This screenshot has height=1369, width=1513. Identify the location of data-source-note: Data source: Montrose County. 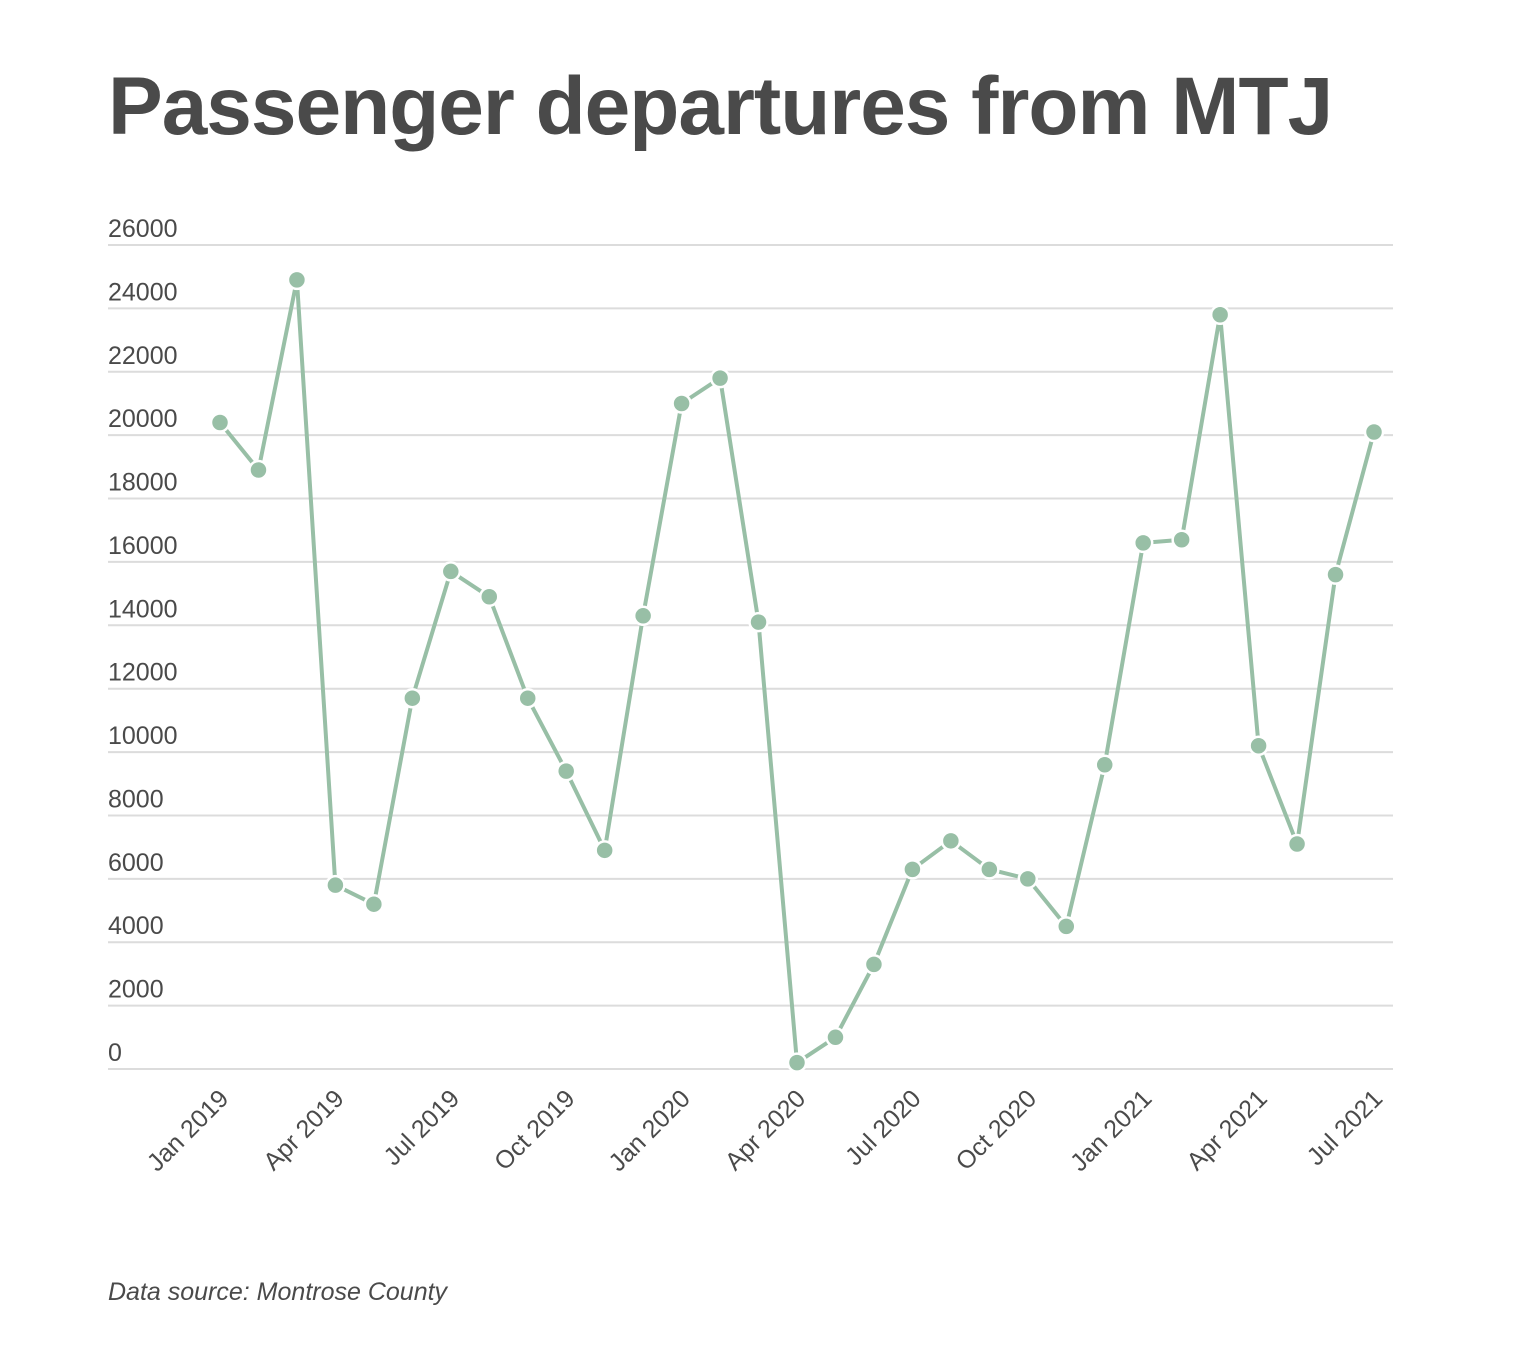
(278, 1292).